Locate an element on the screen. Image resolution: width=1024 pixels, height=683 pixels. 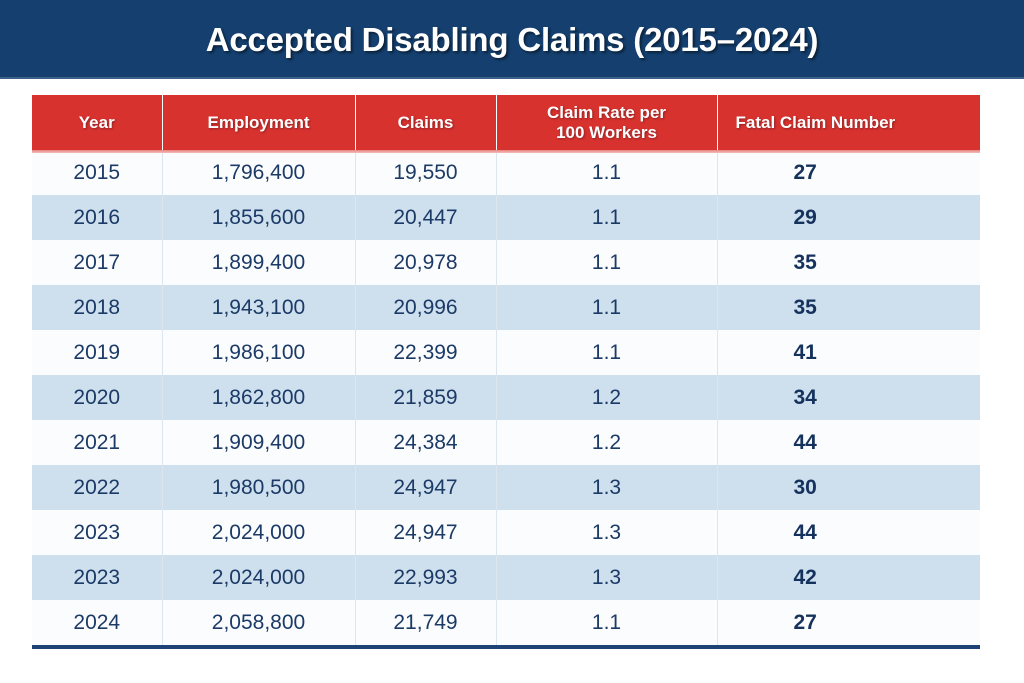
header-underline-rule is located at coordinates (506, 151).